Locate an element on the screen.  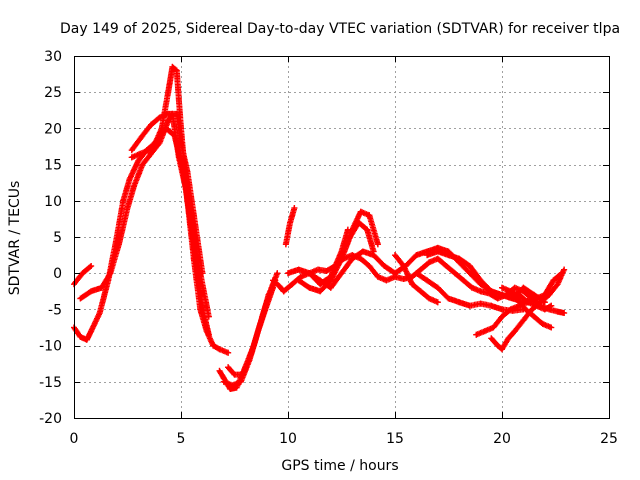
y-tick-label: -20 is located at coordinates (50, 419).